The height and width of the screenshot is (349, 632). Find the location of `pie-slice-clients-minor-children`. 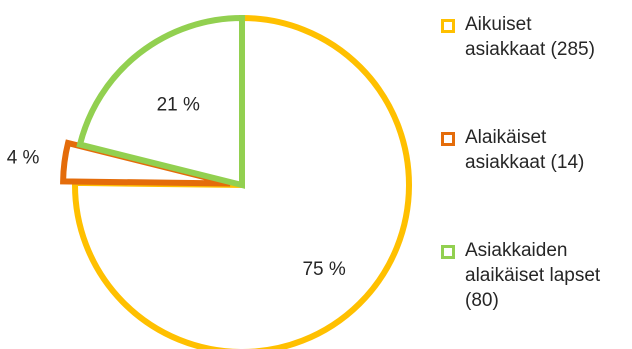

pie-slice-clients-minor-children is located at coordinates (160, 101).